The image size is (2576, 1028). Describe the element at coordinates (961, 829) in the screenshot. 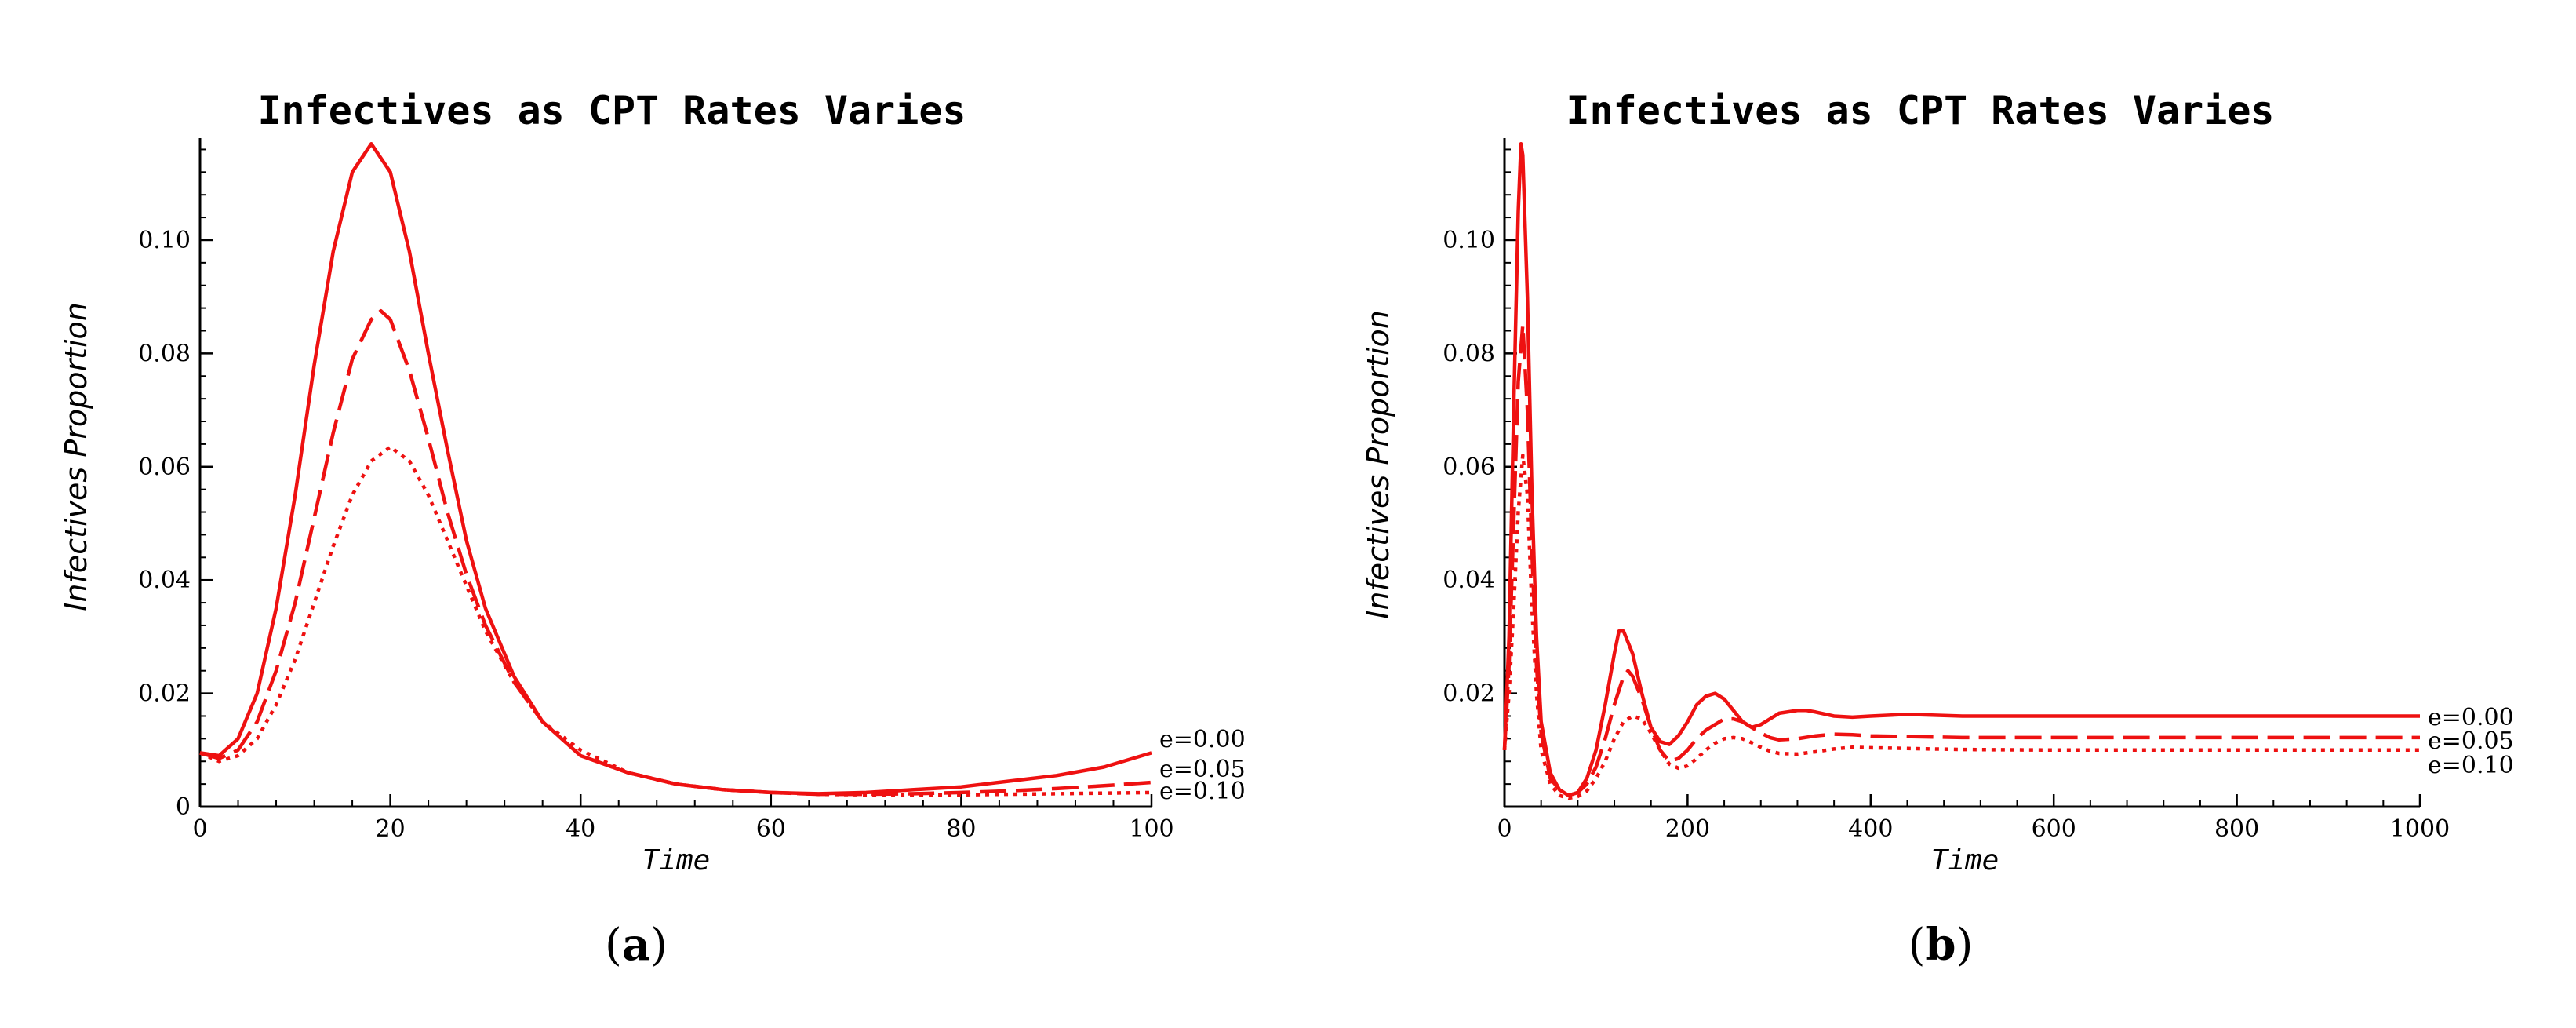

I see `x-tick-label: 80` at that location.